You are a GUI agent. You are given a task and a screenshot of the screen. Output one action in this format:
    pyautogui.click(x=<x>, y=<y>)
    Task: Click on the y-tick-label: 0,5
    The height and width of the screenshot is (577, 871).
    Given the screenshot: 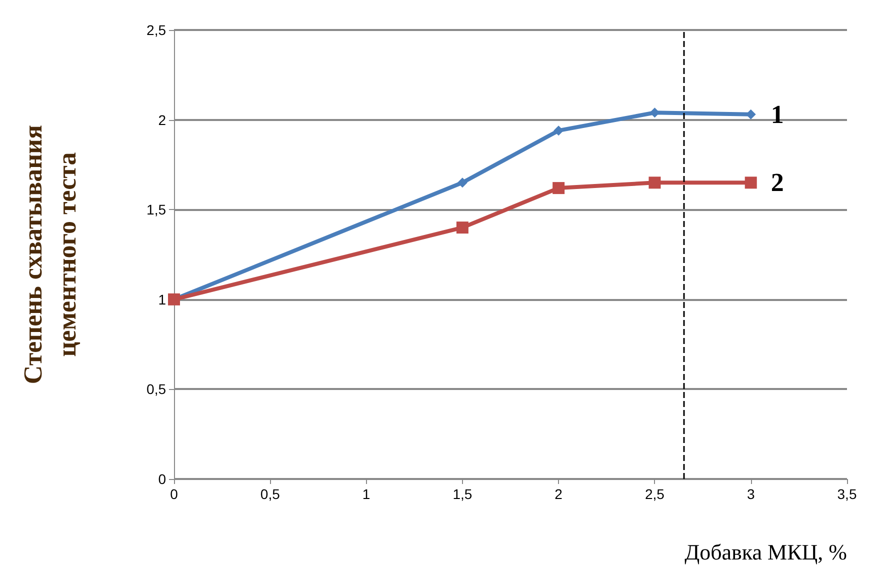 What is the action you would take?
    pyautogui.click(x=156, y=389)
    